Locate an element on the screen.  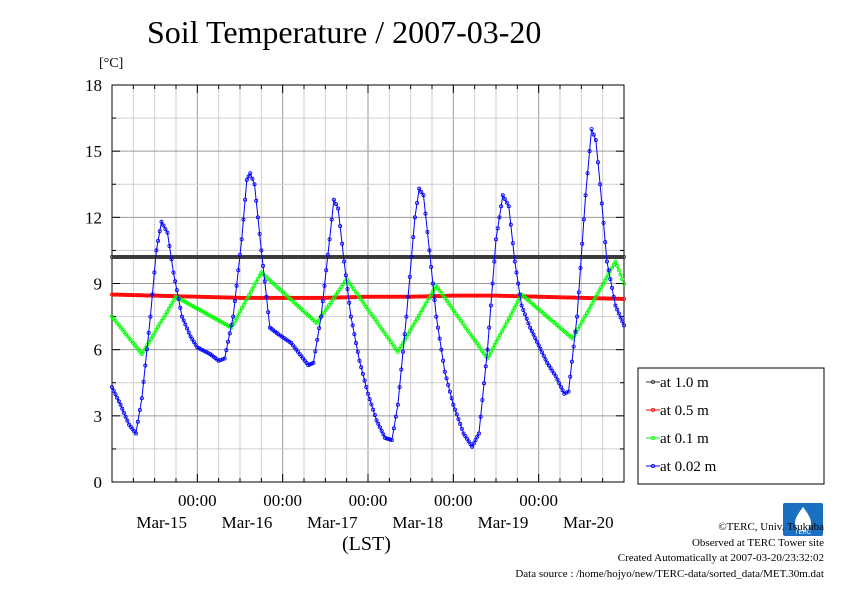
x-tick-label: 00:00 is located at coordinates (197, 500).